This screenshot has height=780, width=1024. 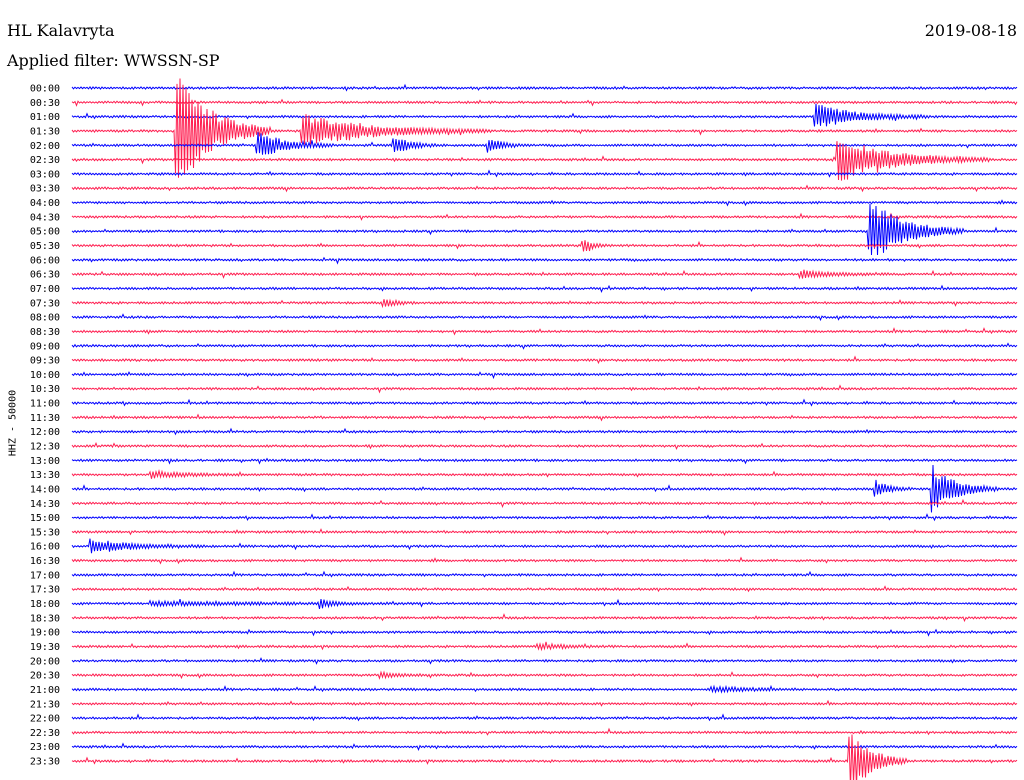 What do you see at coordinates (45, 561) in the screenshot?
I see `row-label: 16:30` at bounding box center [45, 561].